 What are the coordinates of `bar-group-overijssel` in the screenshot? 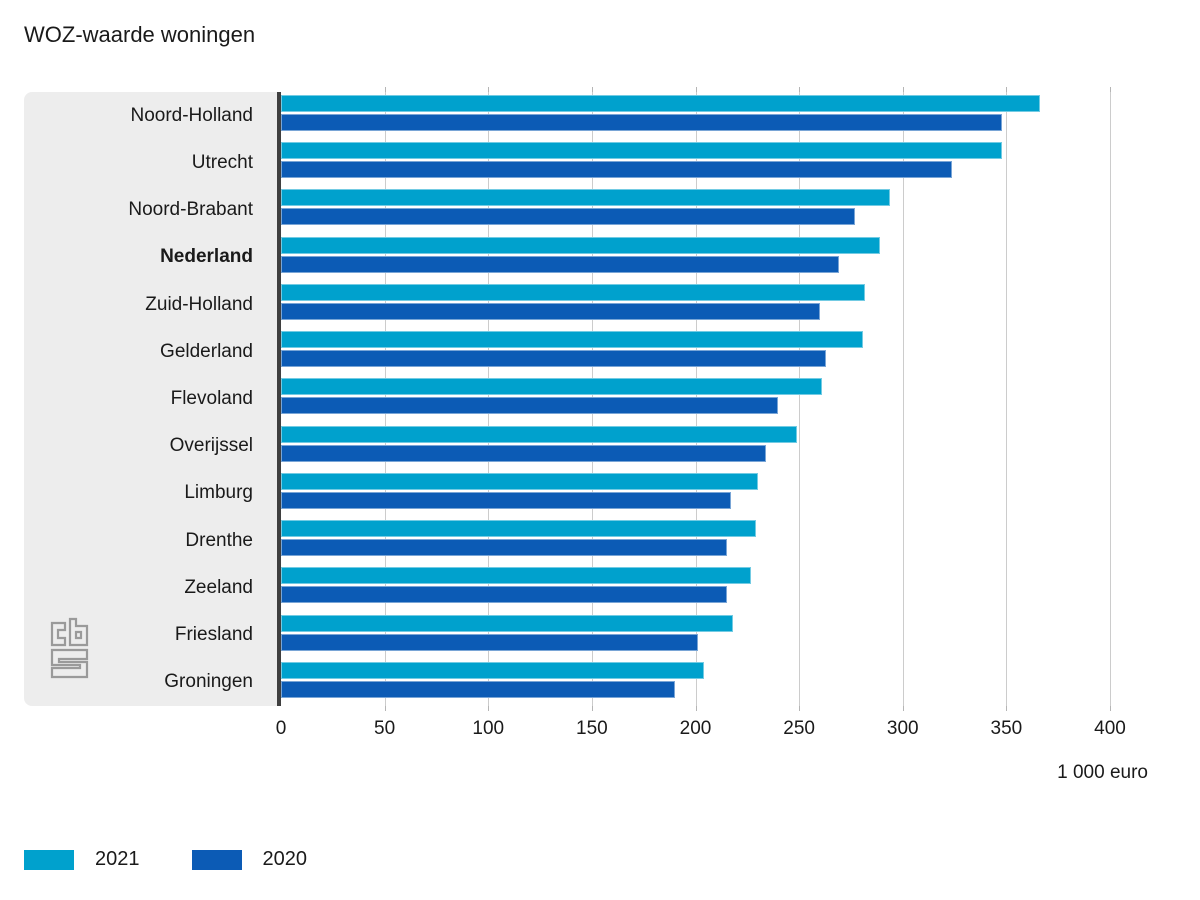 It's located at (695, 446).